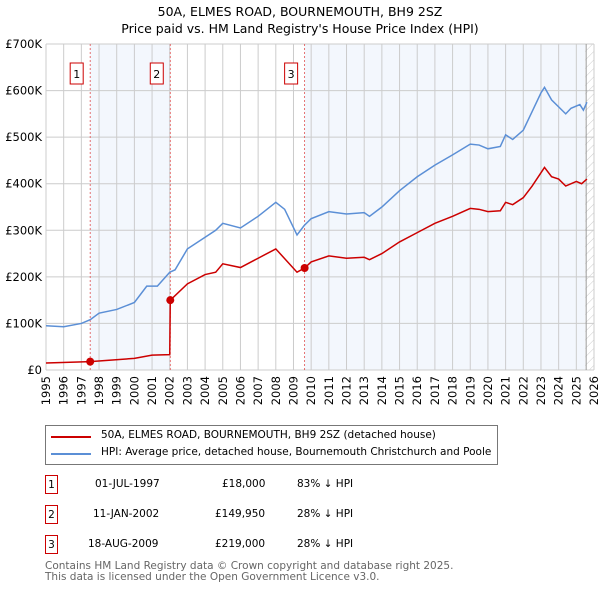 The image size is (600, 590). What do you see at coordinates (576, 390) in the screenshot?
I see `x-tick-label: 2025` at bounding box center [576, 390].